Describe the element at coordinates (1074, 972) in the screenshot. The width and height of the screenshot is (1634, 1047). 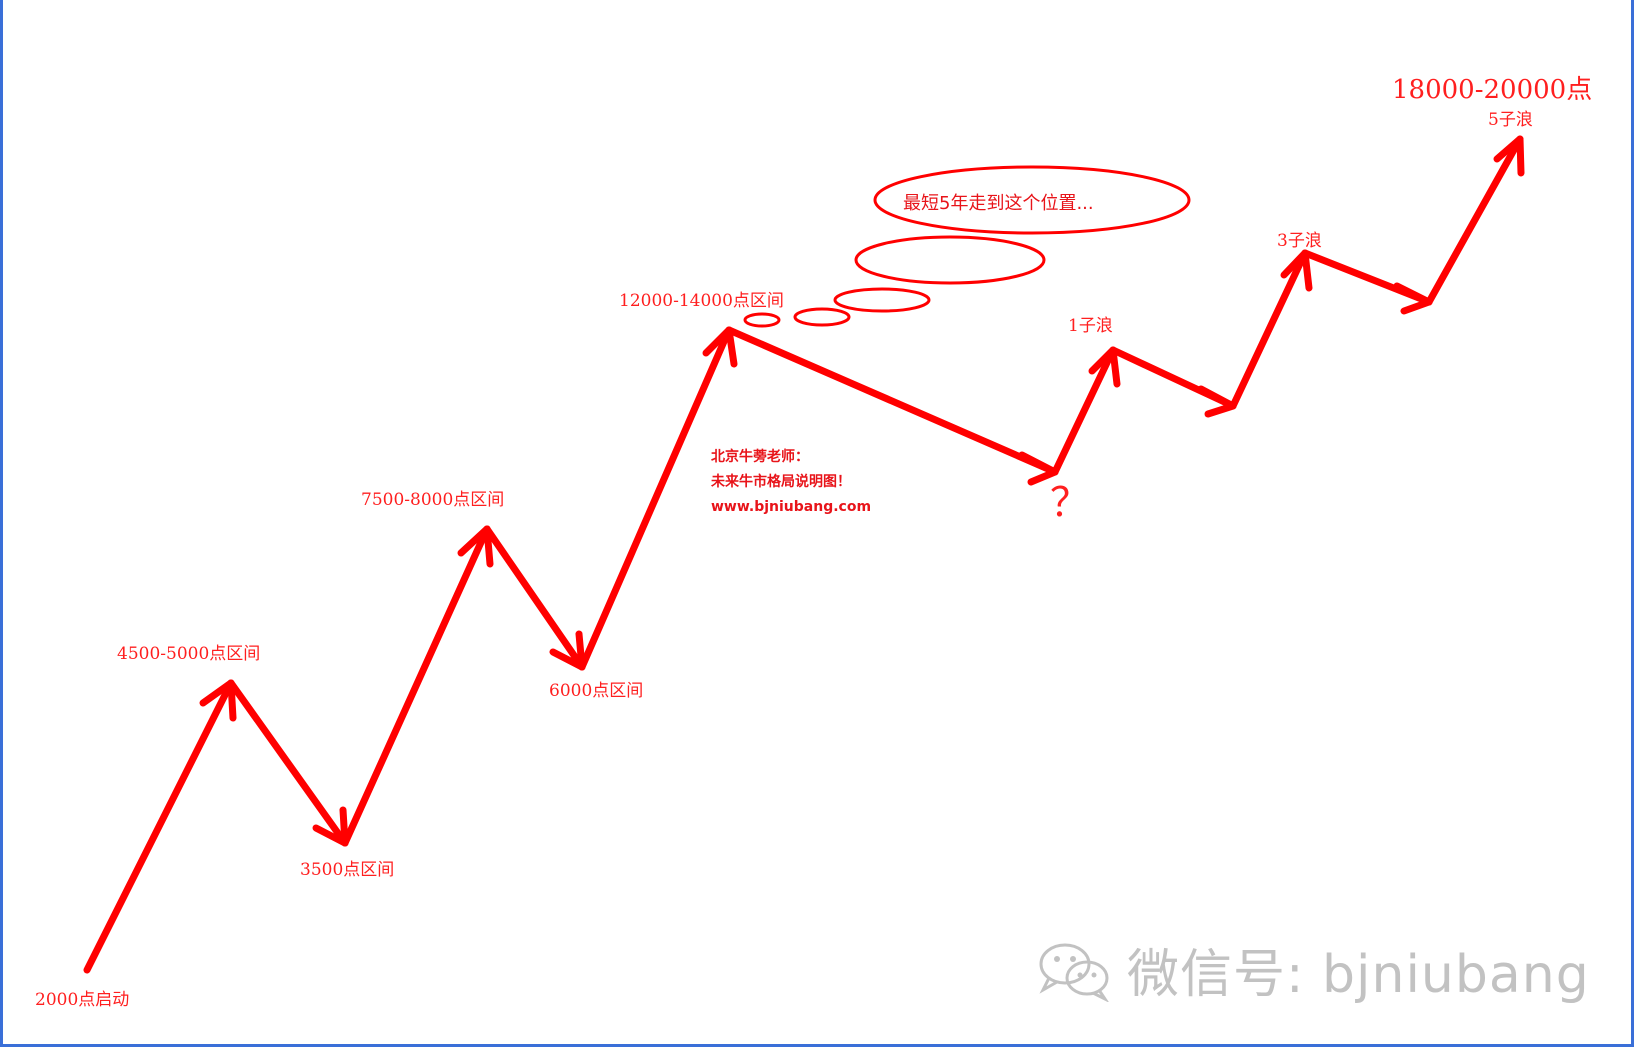
I see `wechat-icon` at that location.